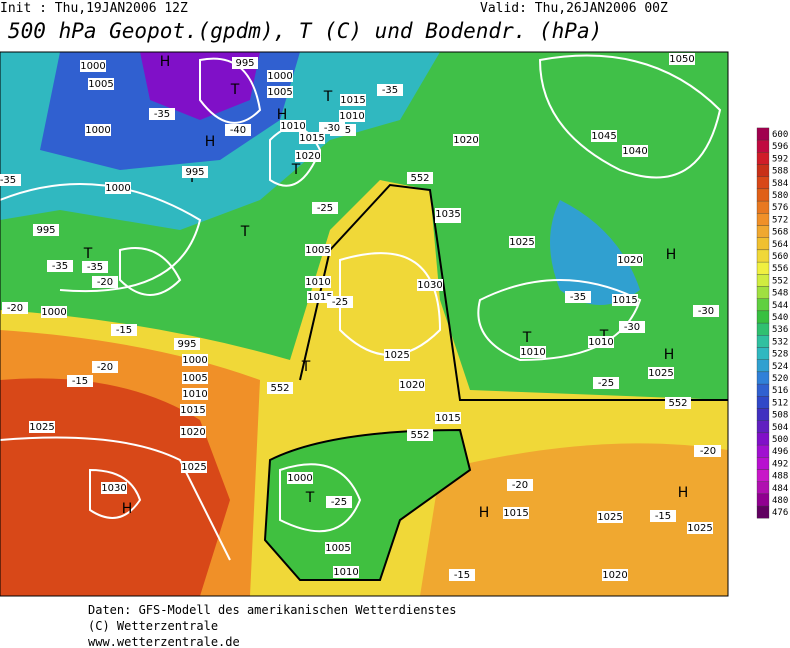 The image size is (790, 648). Describe the element at coordinates (780, 233) in the screenshot. I see `colorbar-label: 568` at that location.